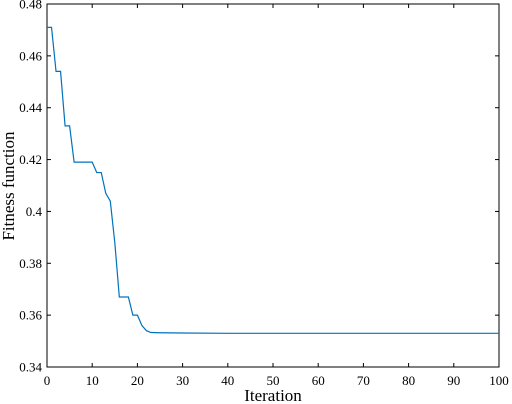  I want to click on y-tick-label: 0.42, so click(30, 159).